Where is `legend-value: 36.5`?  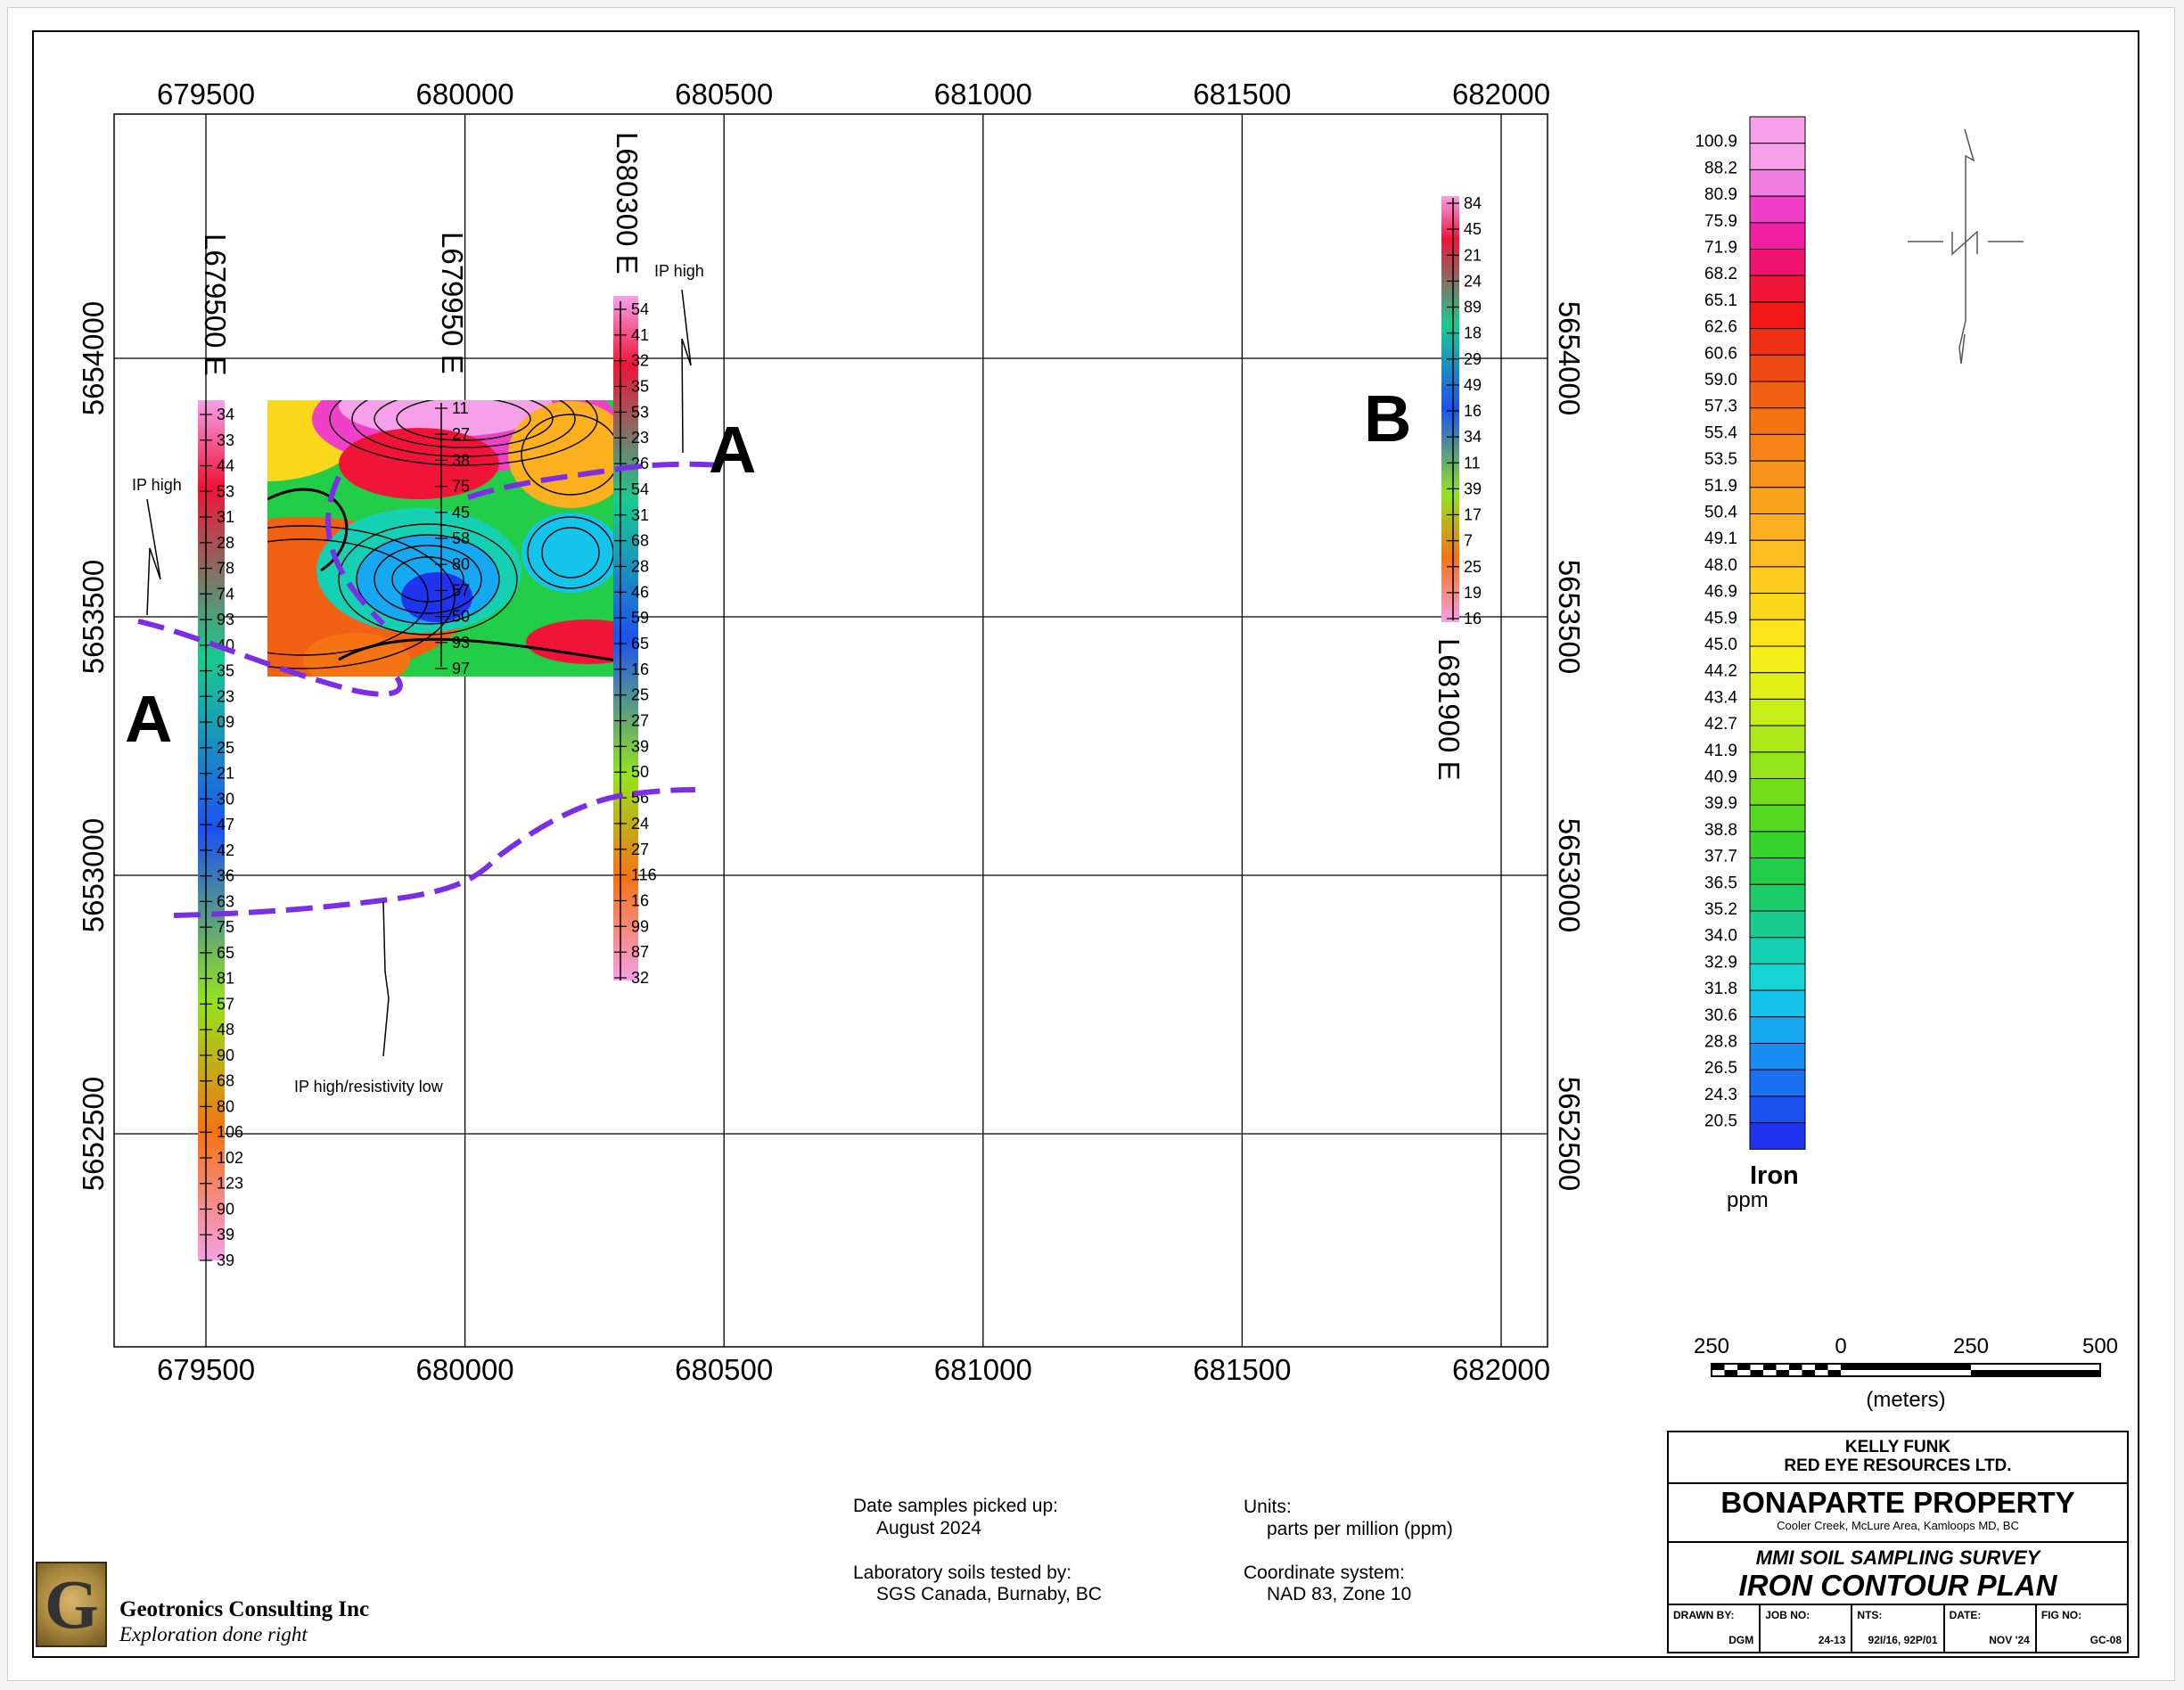 legend-value: 36.5 is located at coordinates (1720, 883).